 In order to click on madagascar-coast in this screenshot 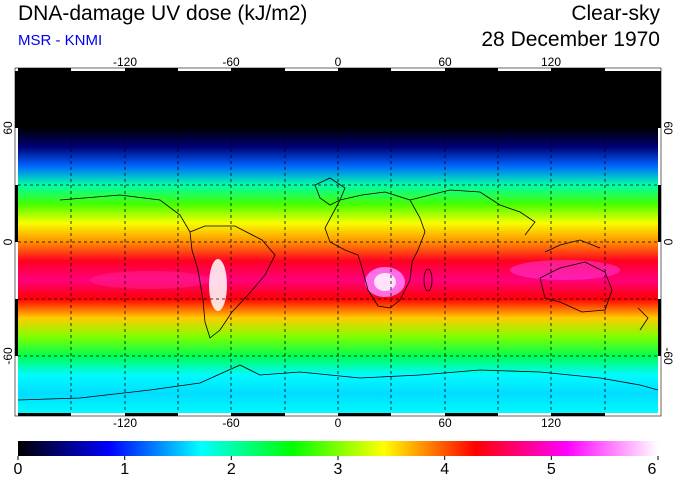, I will do `click(428, 280)`.